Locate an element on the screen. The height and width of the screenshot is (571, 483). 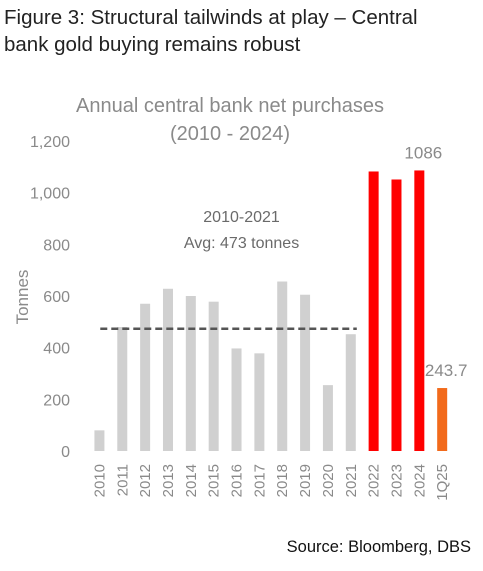
bar-2020 is located at coordinates (327, 418).